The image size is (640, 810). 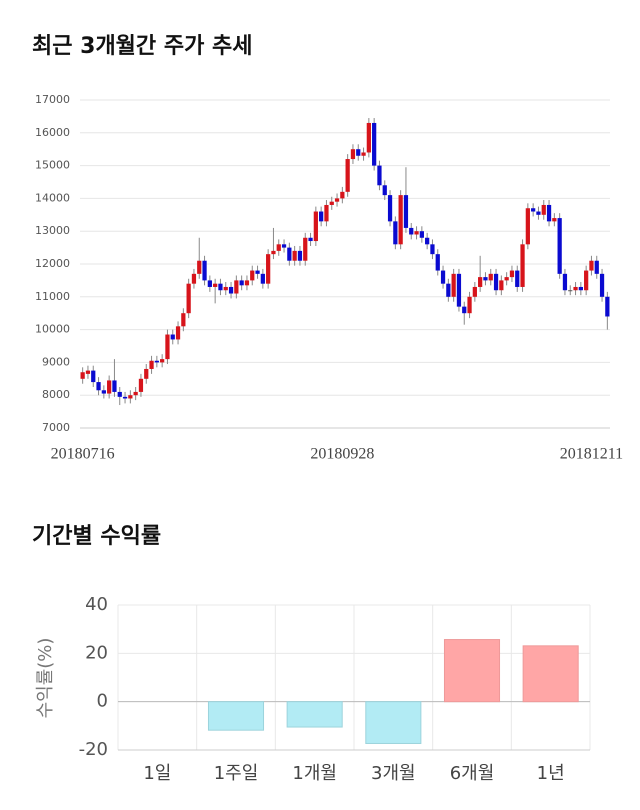 What do you see at coordinates (45, 678) in the screenshot?
I see `y-axis-label: 수익률(%)` at bounding box center [45, 678].